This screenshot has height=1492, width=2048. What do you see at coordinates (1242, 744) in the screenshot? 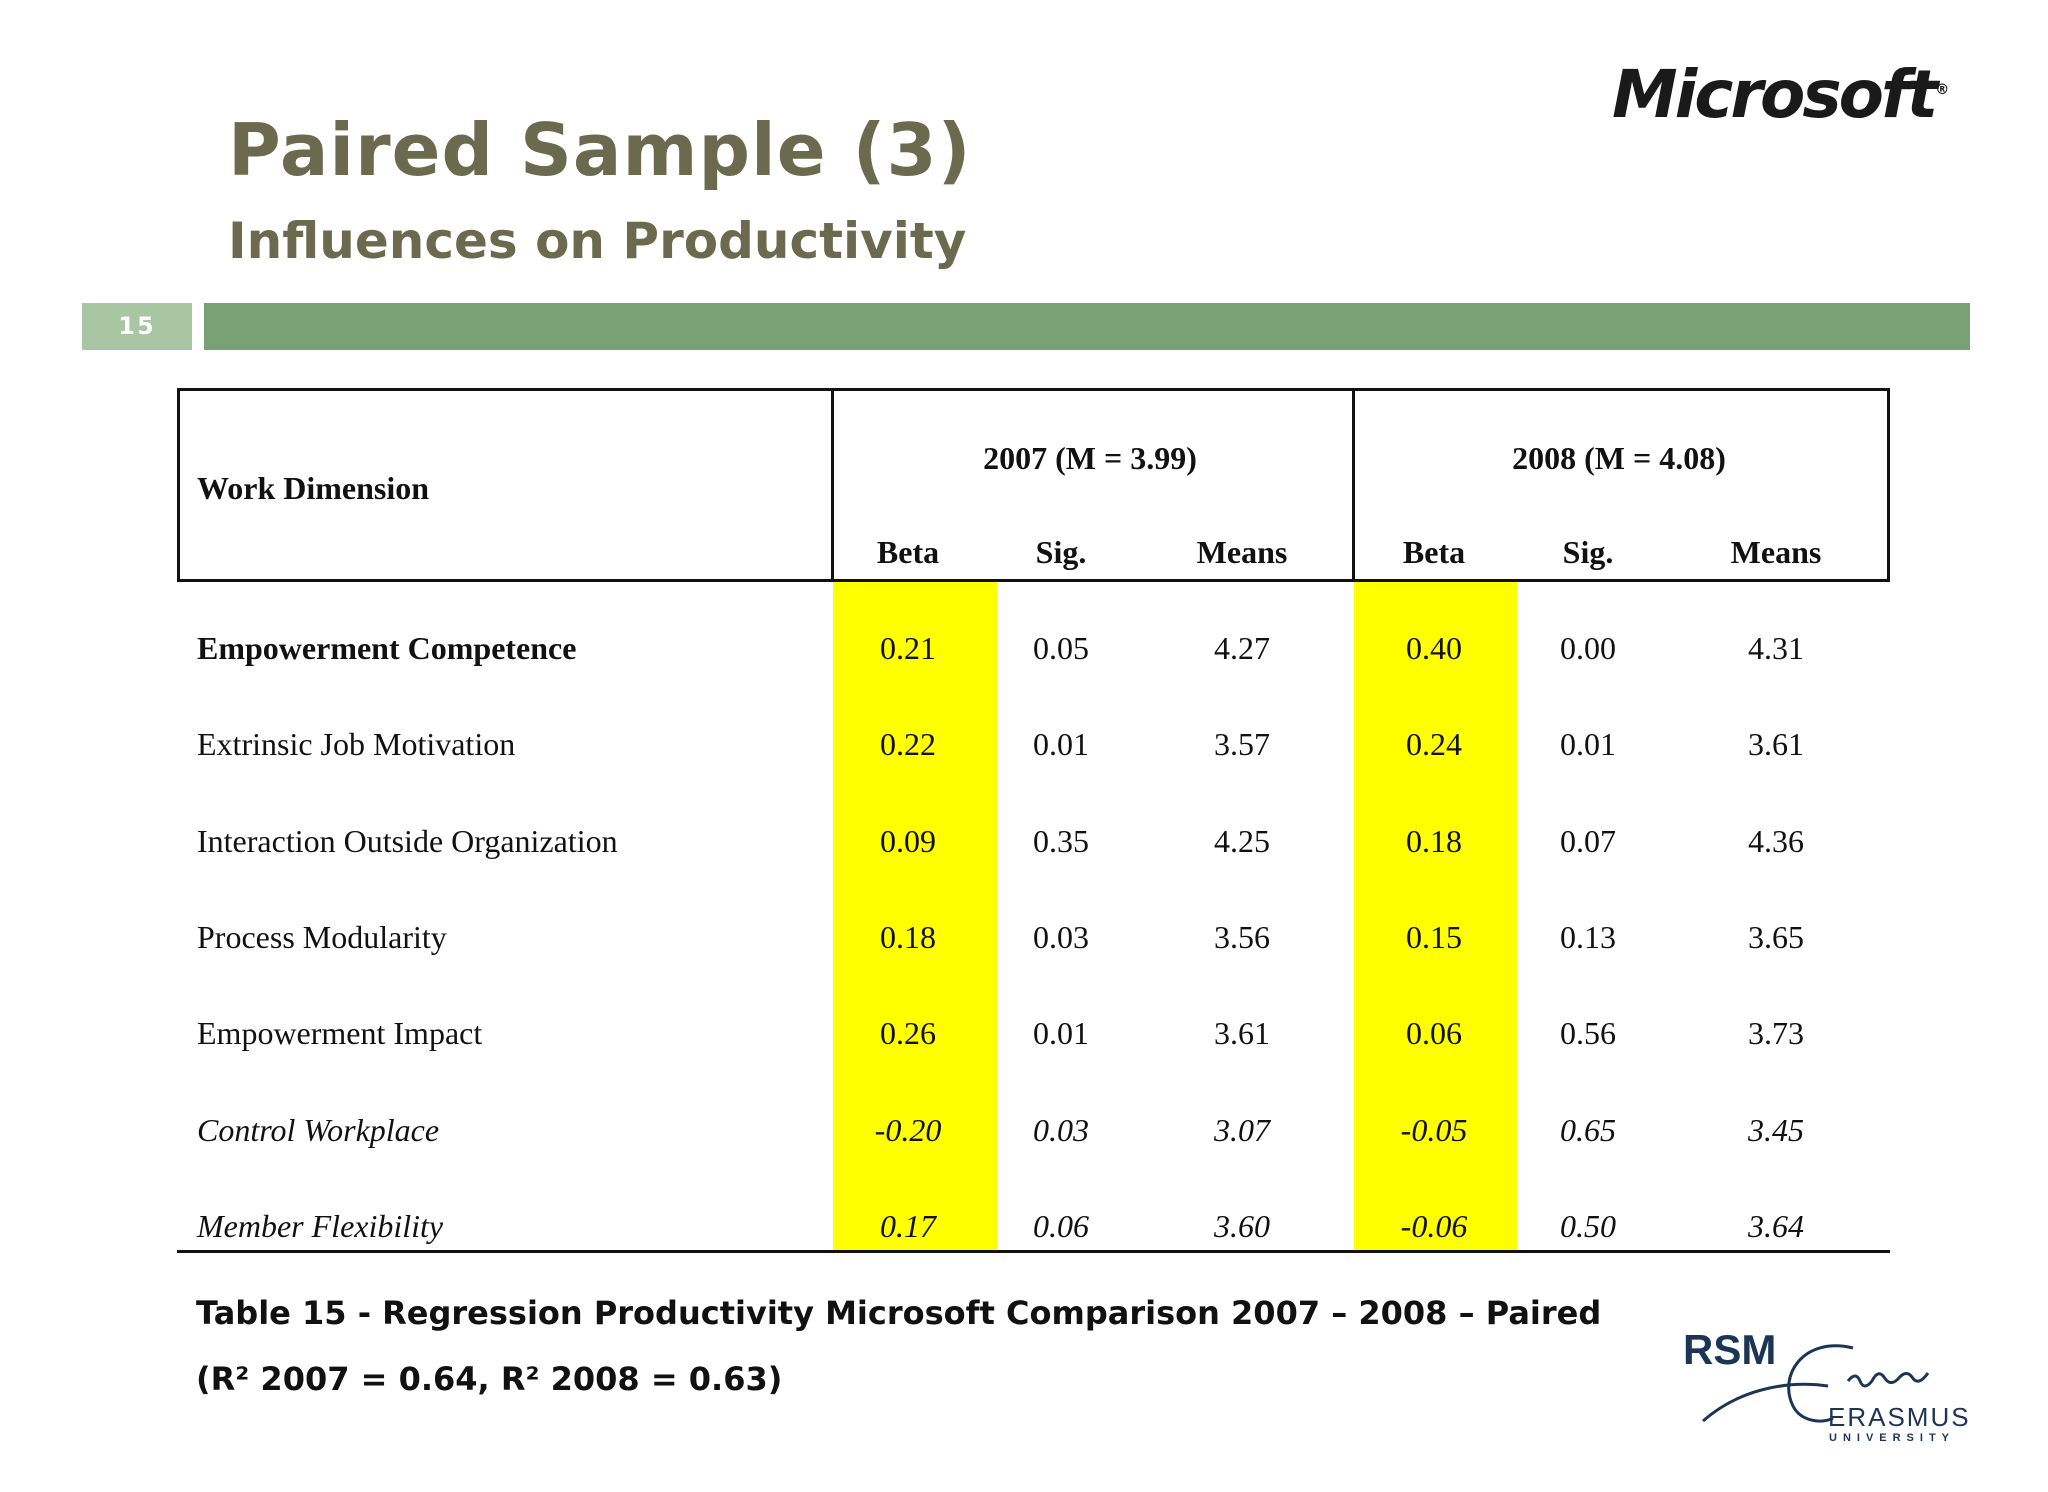
I see `table-cell: 3.57` at bounding box center [1242, 744].